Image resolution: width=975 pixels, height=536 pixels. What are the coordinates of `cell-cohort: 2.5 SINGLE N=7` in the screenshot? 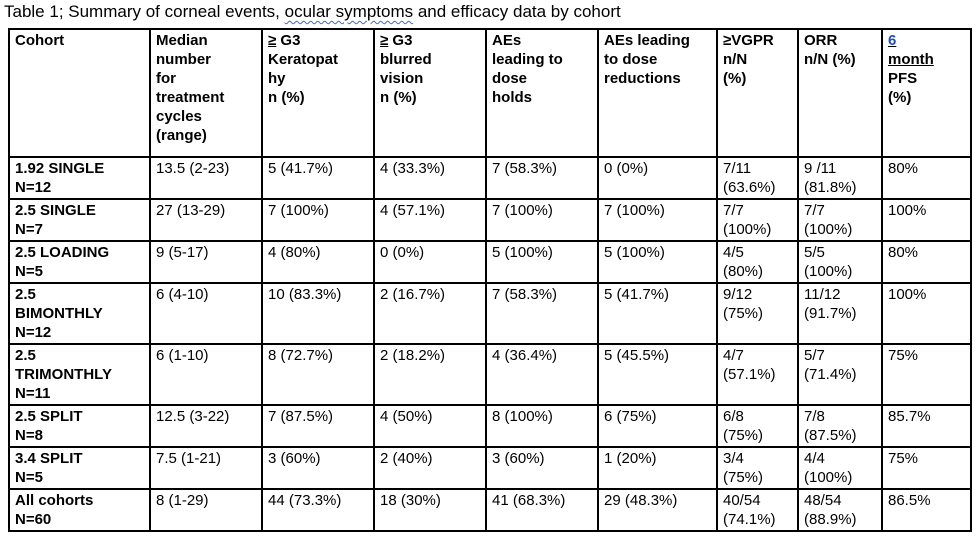 It's located at (79, 220).